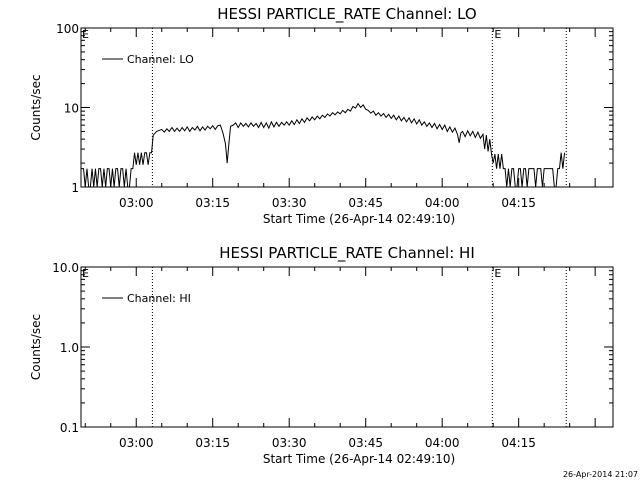  Describe the element at coordinates (160, 59) in the screenshot. I see `legend-entry: Channel: LO` at that location.